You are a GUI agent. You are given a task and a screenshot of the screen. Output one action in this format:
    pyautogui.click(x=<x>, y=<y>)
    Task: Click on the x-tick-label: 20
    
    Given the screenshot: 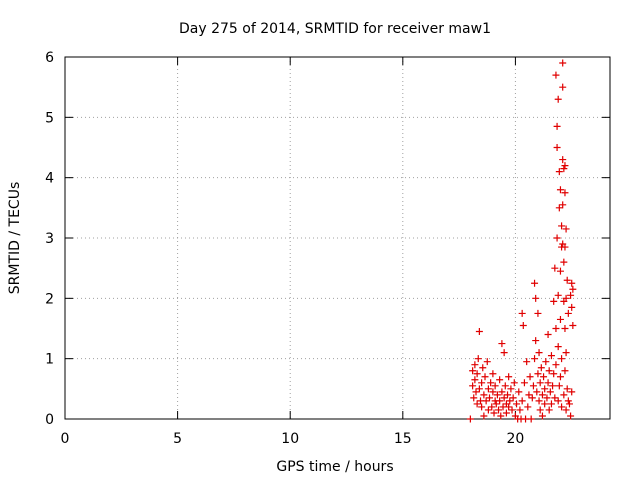 What is the action you would take?
    pyautogui.click(x=515, y=439)
    